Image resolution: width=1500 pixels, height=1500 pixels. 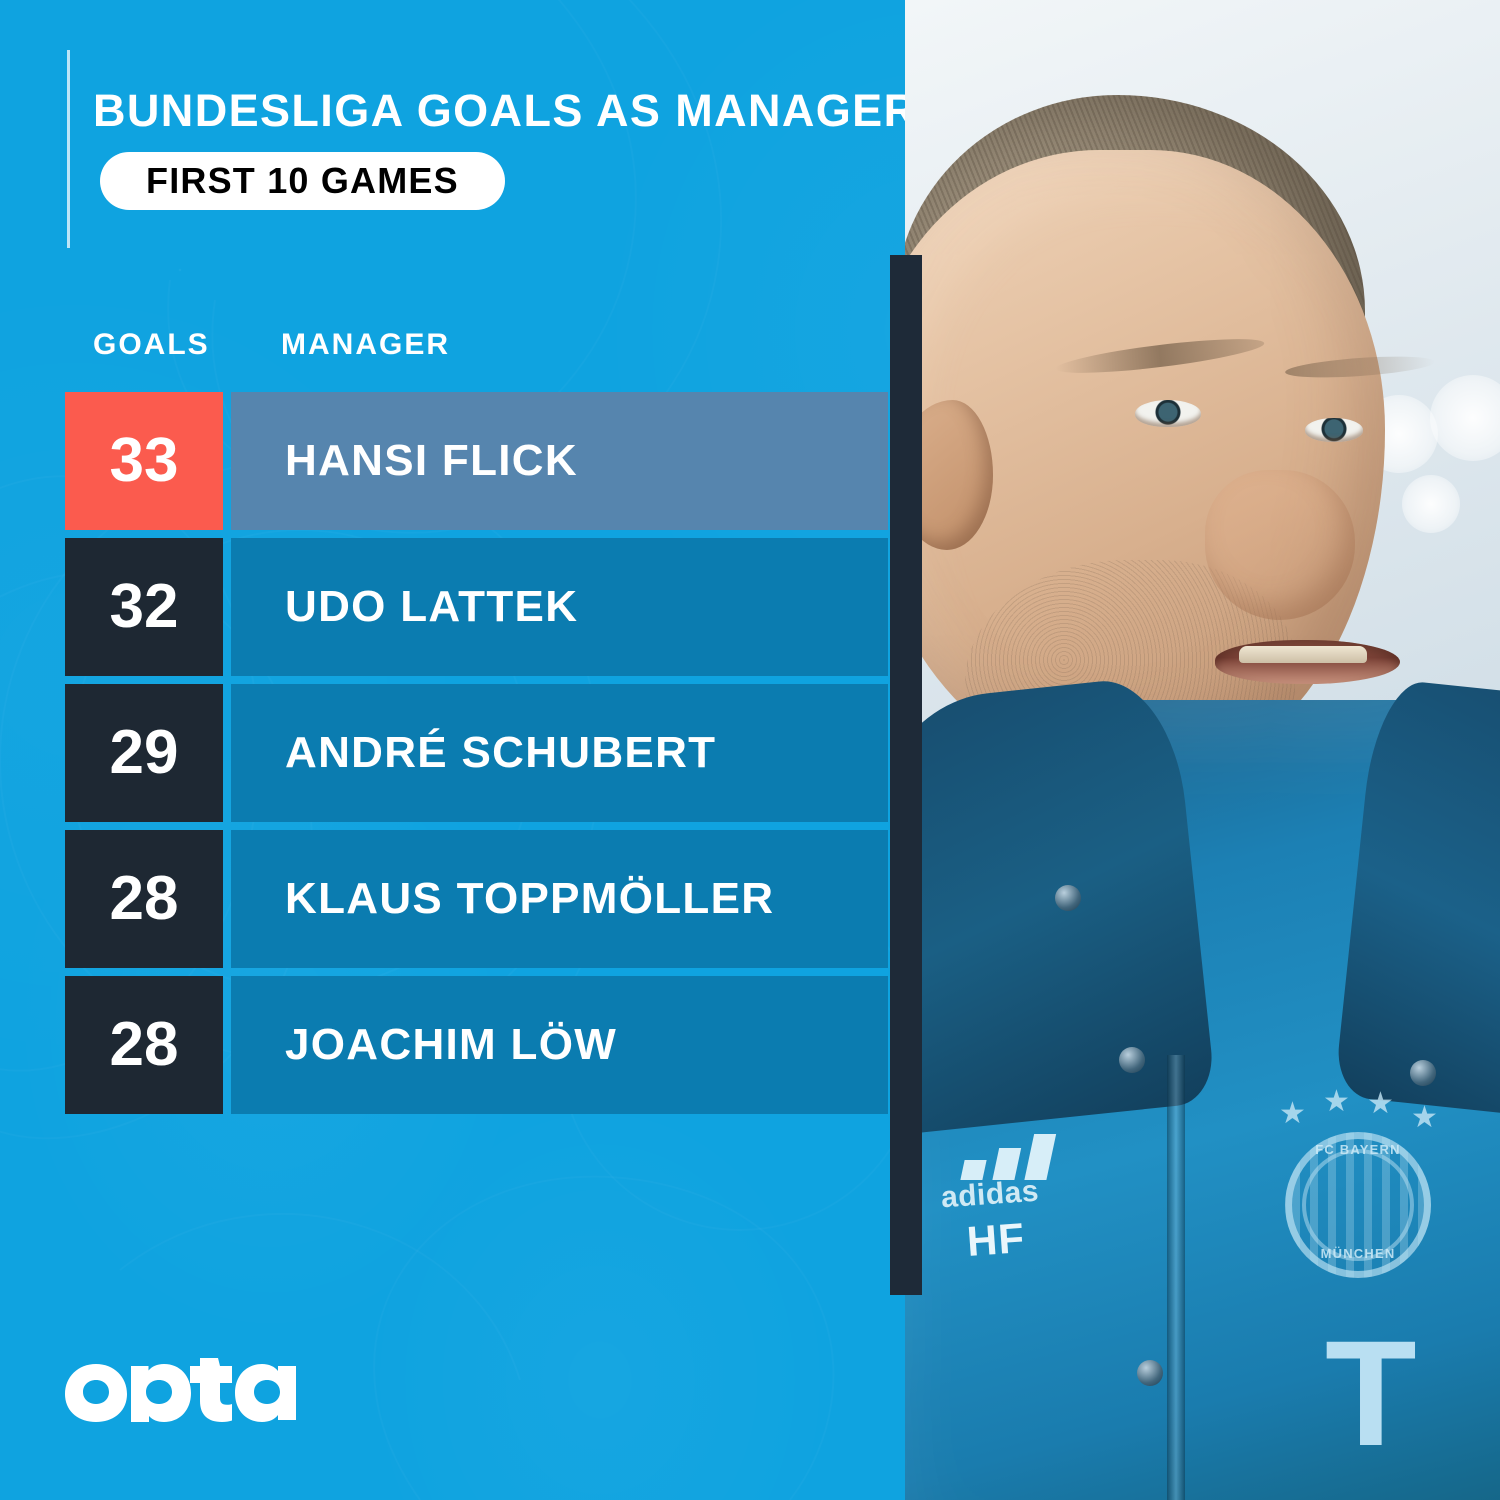 What do you see at coordinates (1303, 654) in the screenshot?
I see `teeth` at bounding box center [1303, 654].